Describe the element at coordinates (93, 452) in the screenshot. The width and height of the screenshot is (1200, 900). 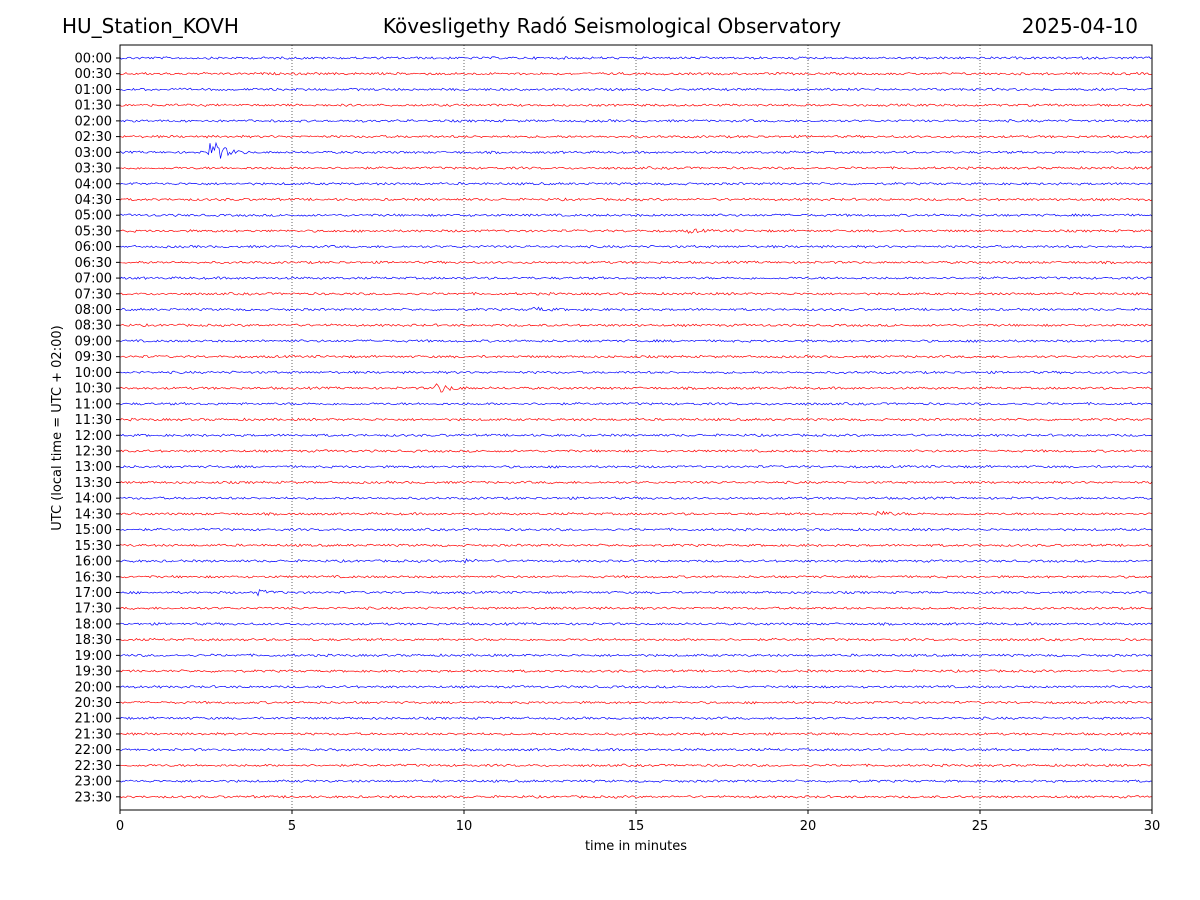
I see `y-tick-label: 12:30` at that location.